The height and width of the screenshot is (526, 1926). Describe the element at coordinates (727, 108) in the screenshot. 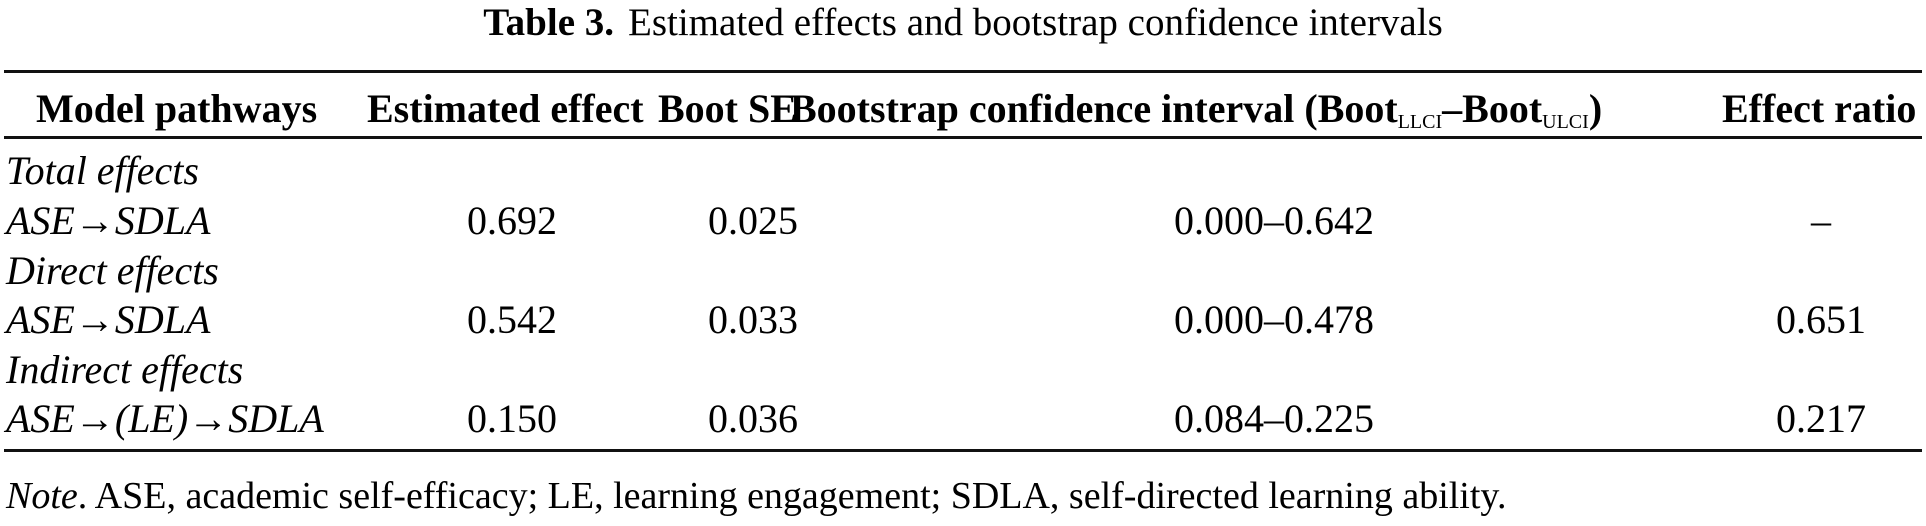

I see `header-boot-se: Boot SE` at that location.